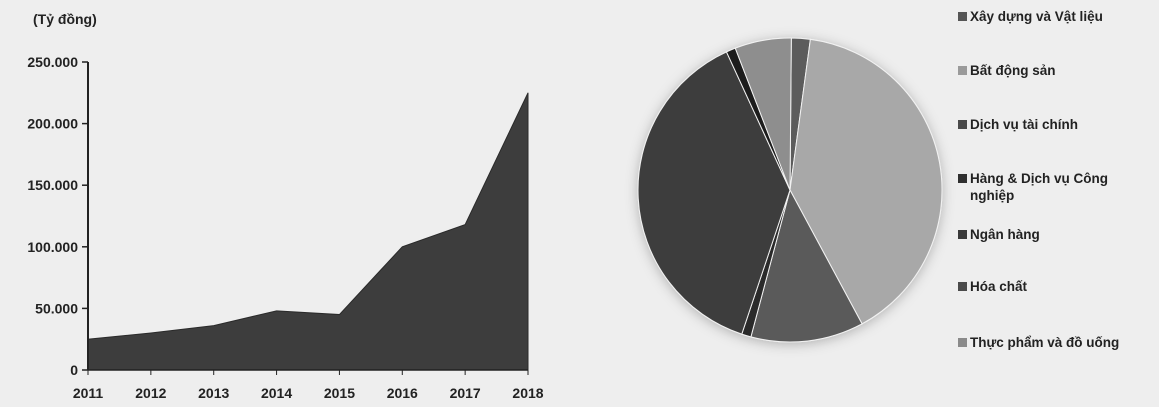 This screenshot has width=1159, height=407. What do you see at coordinates (1036, 16) in the screenshot?
I see `legend-label: Xây dựng và Vật liệu` at bounding box center [1036, 16].